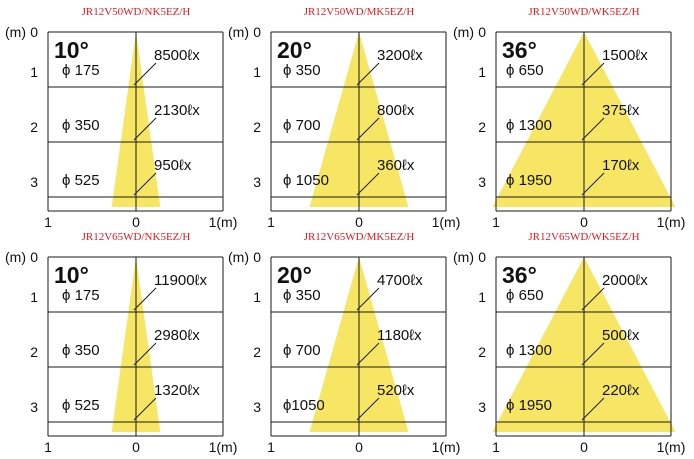 This screenshot has height=459, width=694. I want to click on model-number: JR12V50WD/WK5EZ/H, so click(583, 12).